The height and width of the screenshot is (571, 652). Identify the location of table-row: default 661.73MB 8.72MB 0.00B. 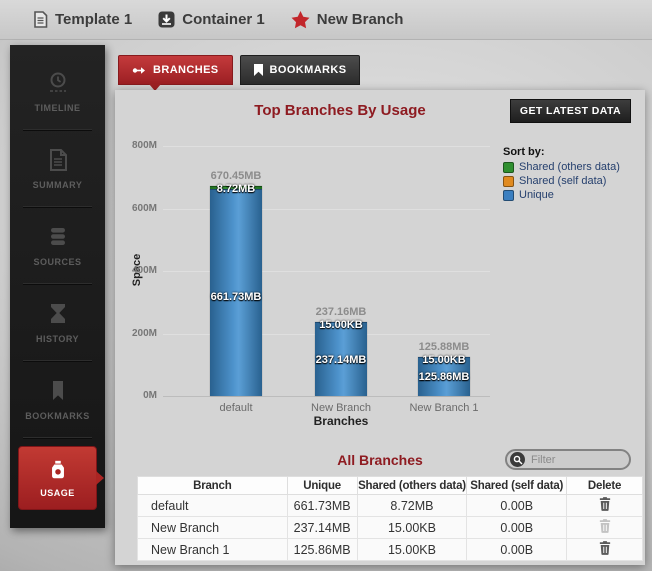
(390, 505).